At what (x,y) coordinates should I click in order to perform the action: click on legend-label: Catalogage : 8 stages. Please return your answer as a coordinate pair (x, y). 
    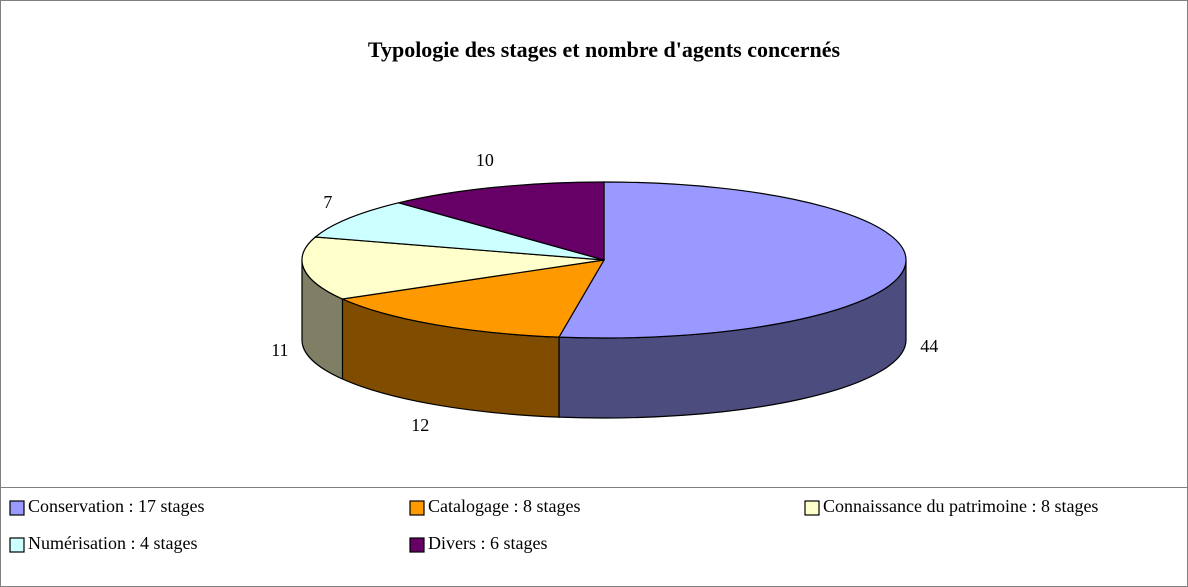
    Looking at the image, I should click on (504, 506).